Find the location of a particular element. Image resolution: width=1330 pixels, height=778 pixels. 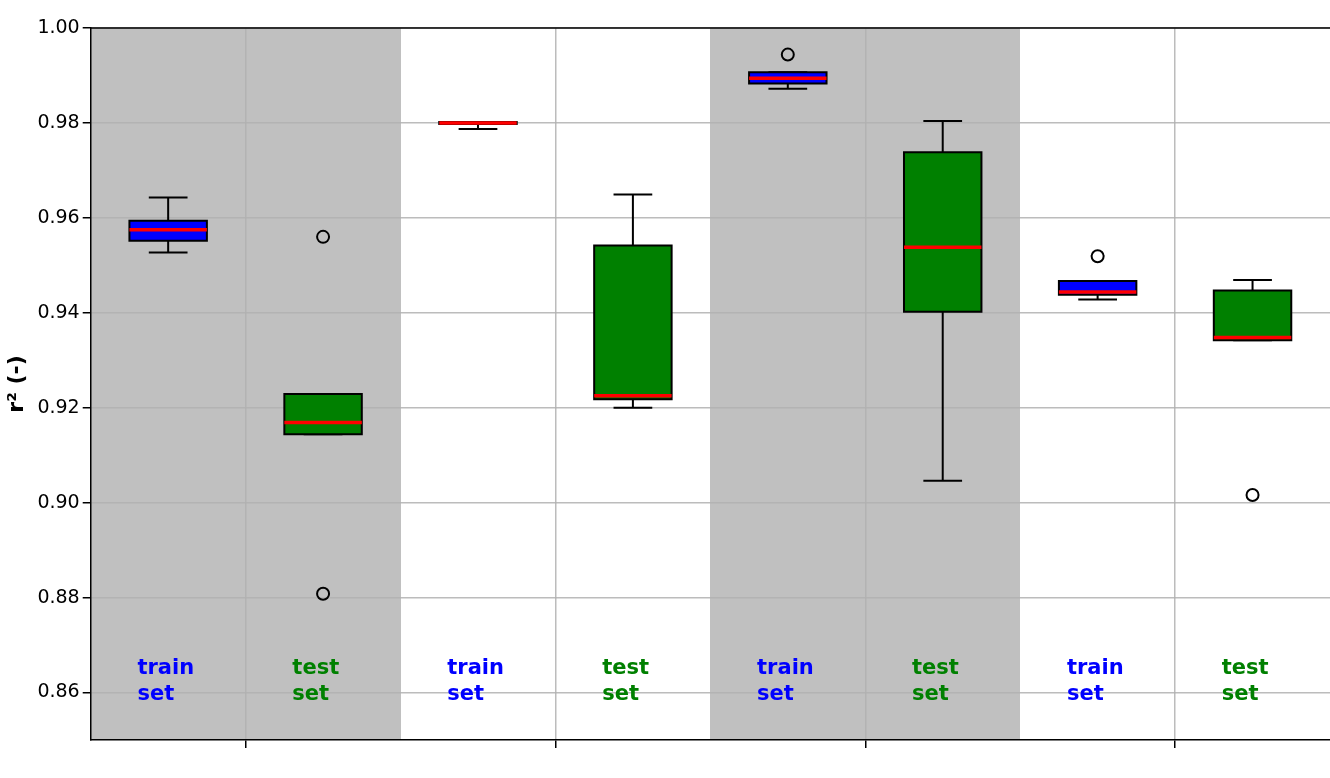

y-tick-label: 0.88 is located at coordinates (58, 595).